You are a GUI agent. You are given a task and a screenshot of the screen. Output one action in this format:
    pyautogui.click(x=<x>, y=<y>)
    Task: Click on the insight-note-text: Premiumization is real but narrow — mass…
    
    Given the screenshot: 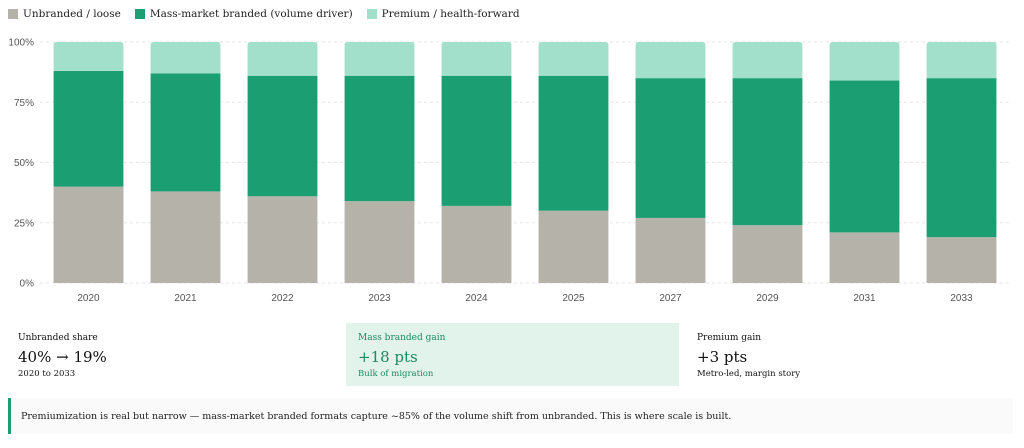 What is the action you would take?
    pyautogui.click(x=376, y=416)
    